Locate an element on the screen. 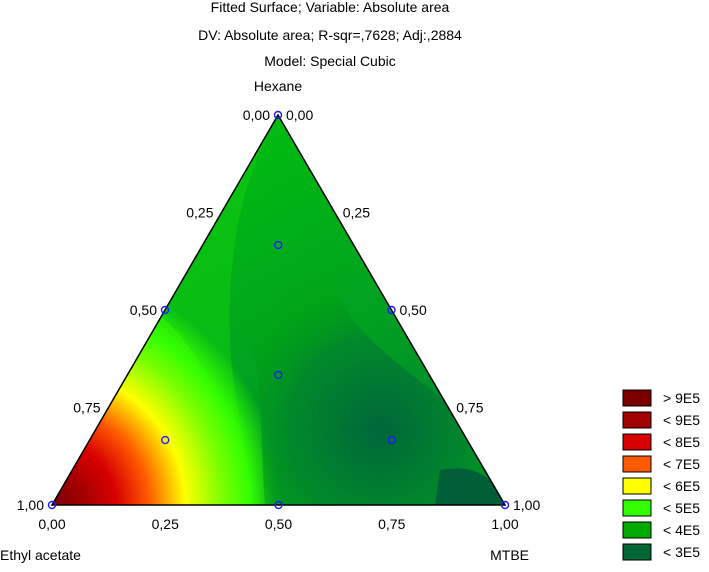 This screenshot has height=572, width=709. contour-band-darkest is located at coordinates (470, 486).